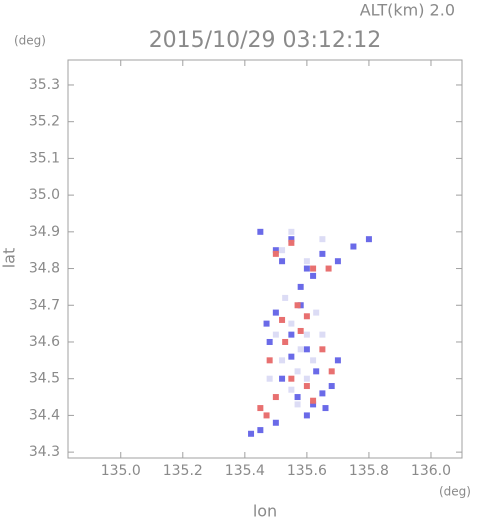  What do you see at coordinates (30, 41) in the screenshot?
I see `y-unit: (deg)` at bounding box center [30, 41].